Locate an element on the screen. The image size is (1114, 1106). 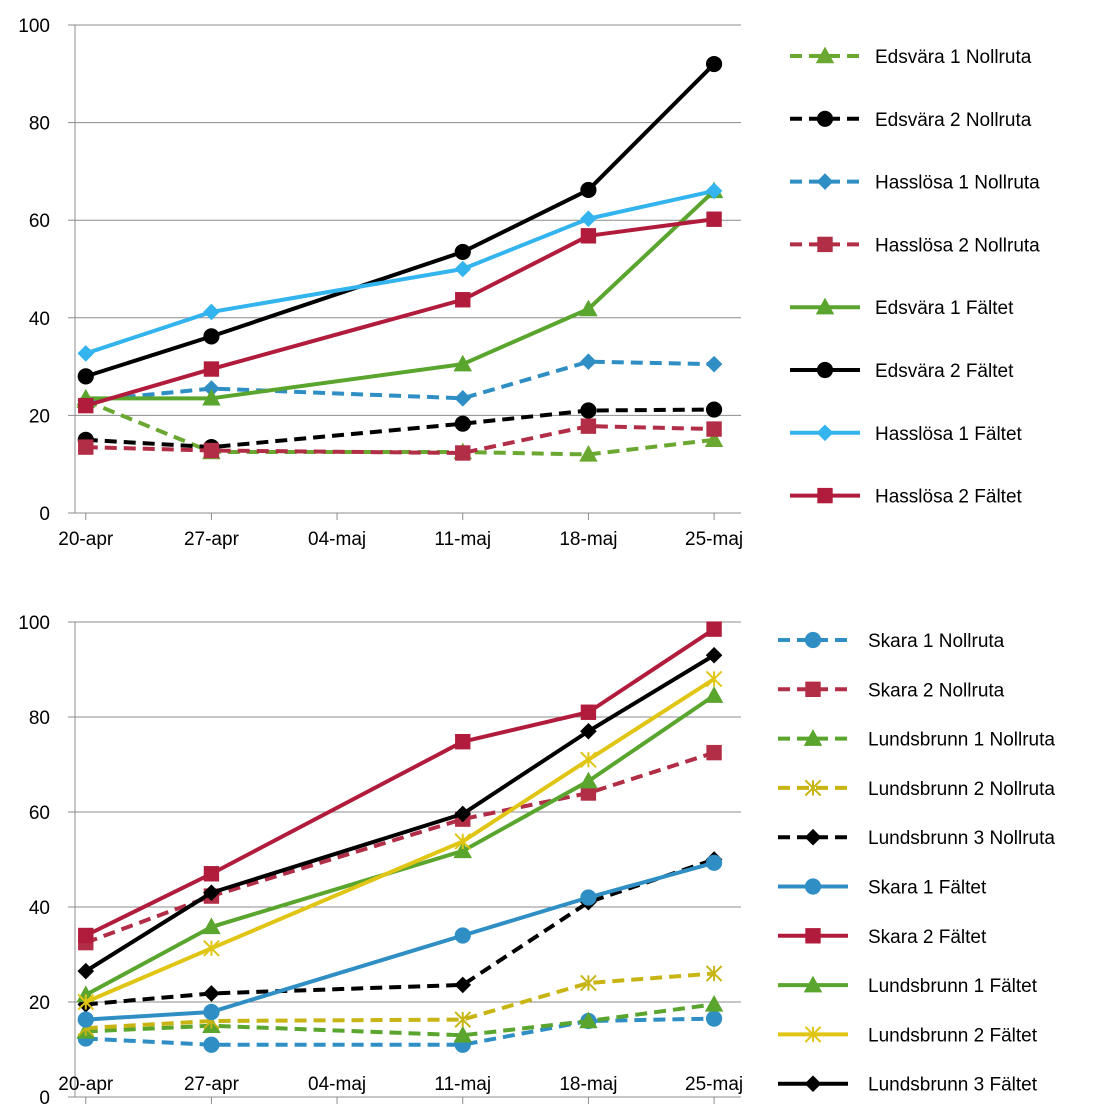
legend-item-lundsbrunn-2-nollruta: Lundsbrunn 2 Nollruta is located at coordinates (916, 789).